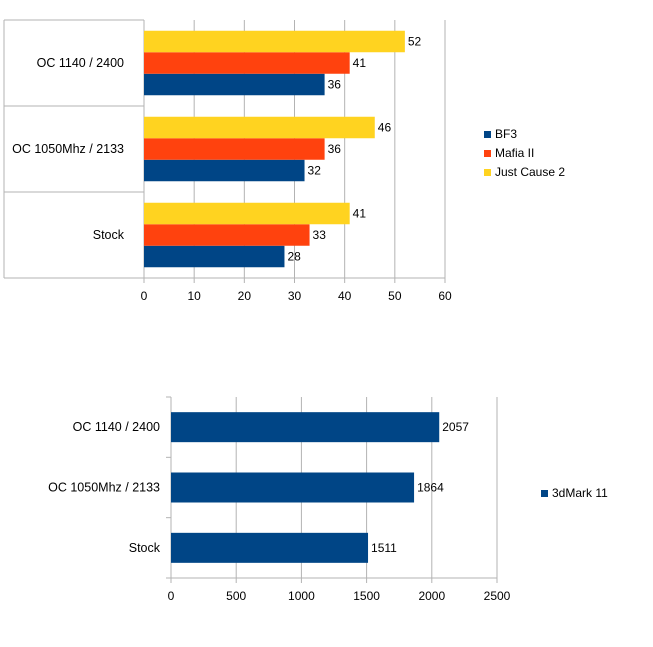  Describe the element at coordinates (580, 493) in the screenshot. I see `legend-item-3dmark-11: 3dMark 11` at that location.